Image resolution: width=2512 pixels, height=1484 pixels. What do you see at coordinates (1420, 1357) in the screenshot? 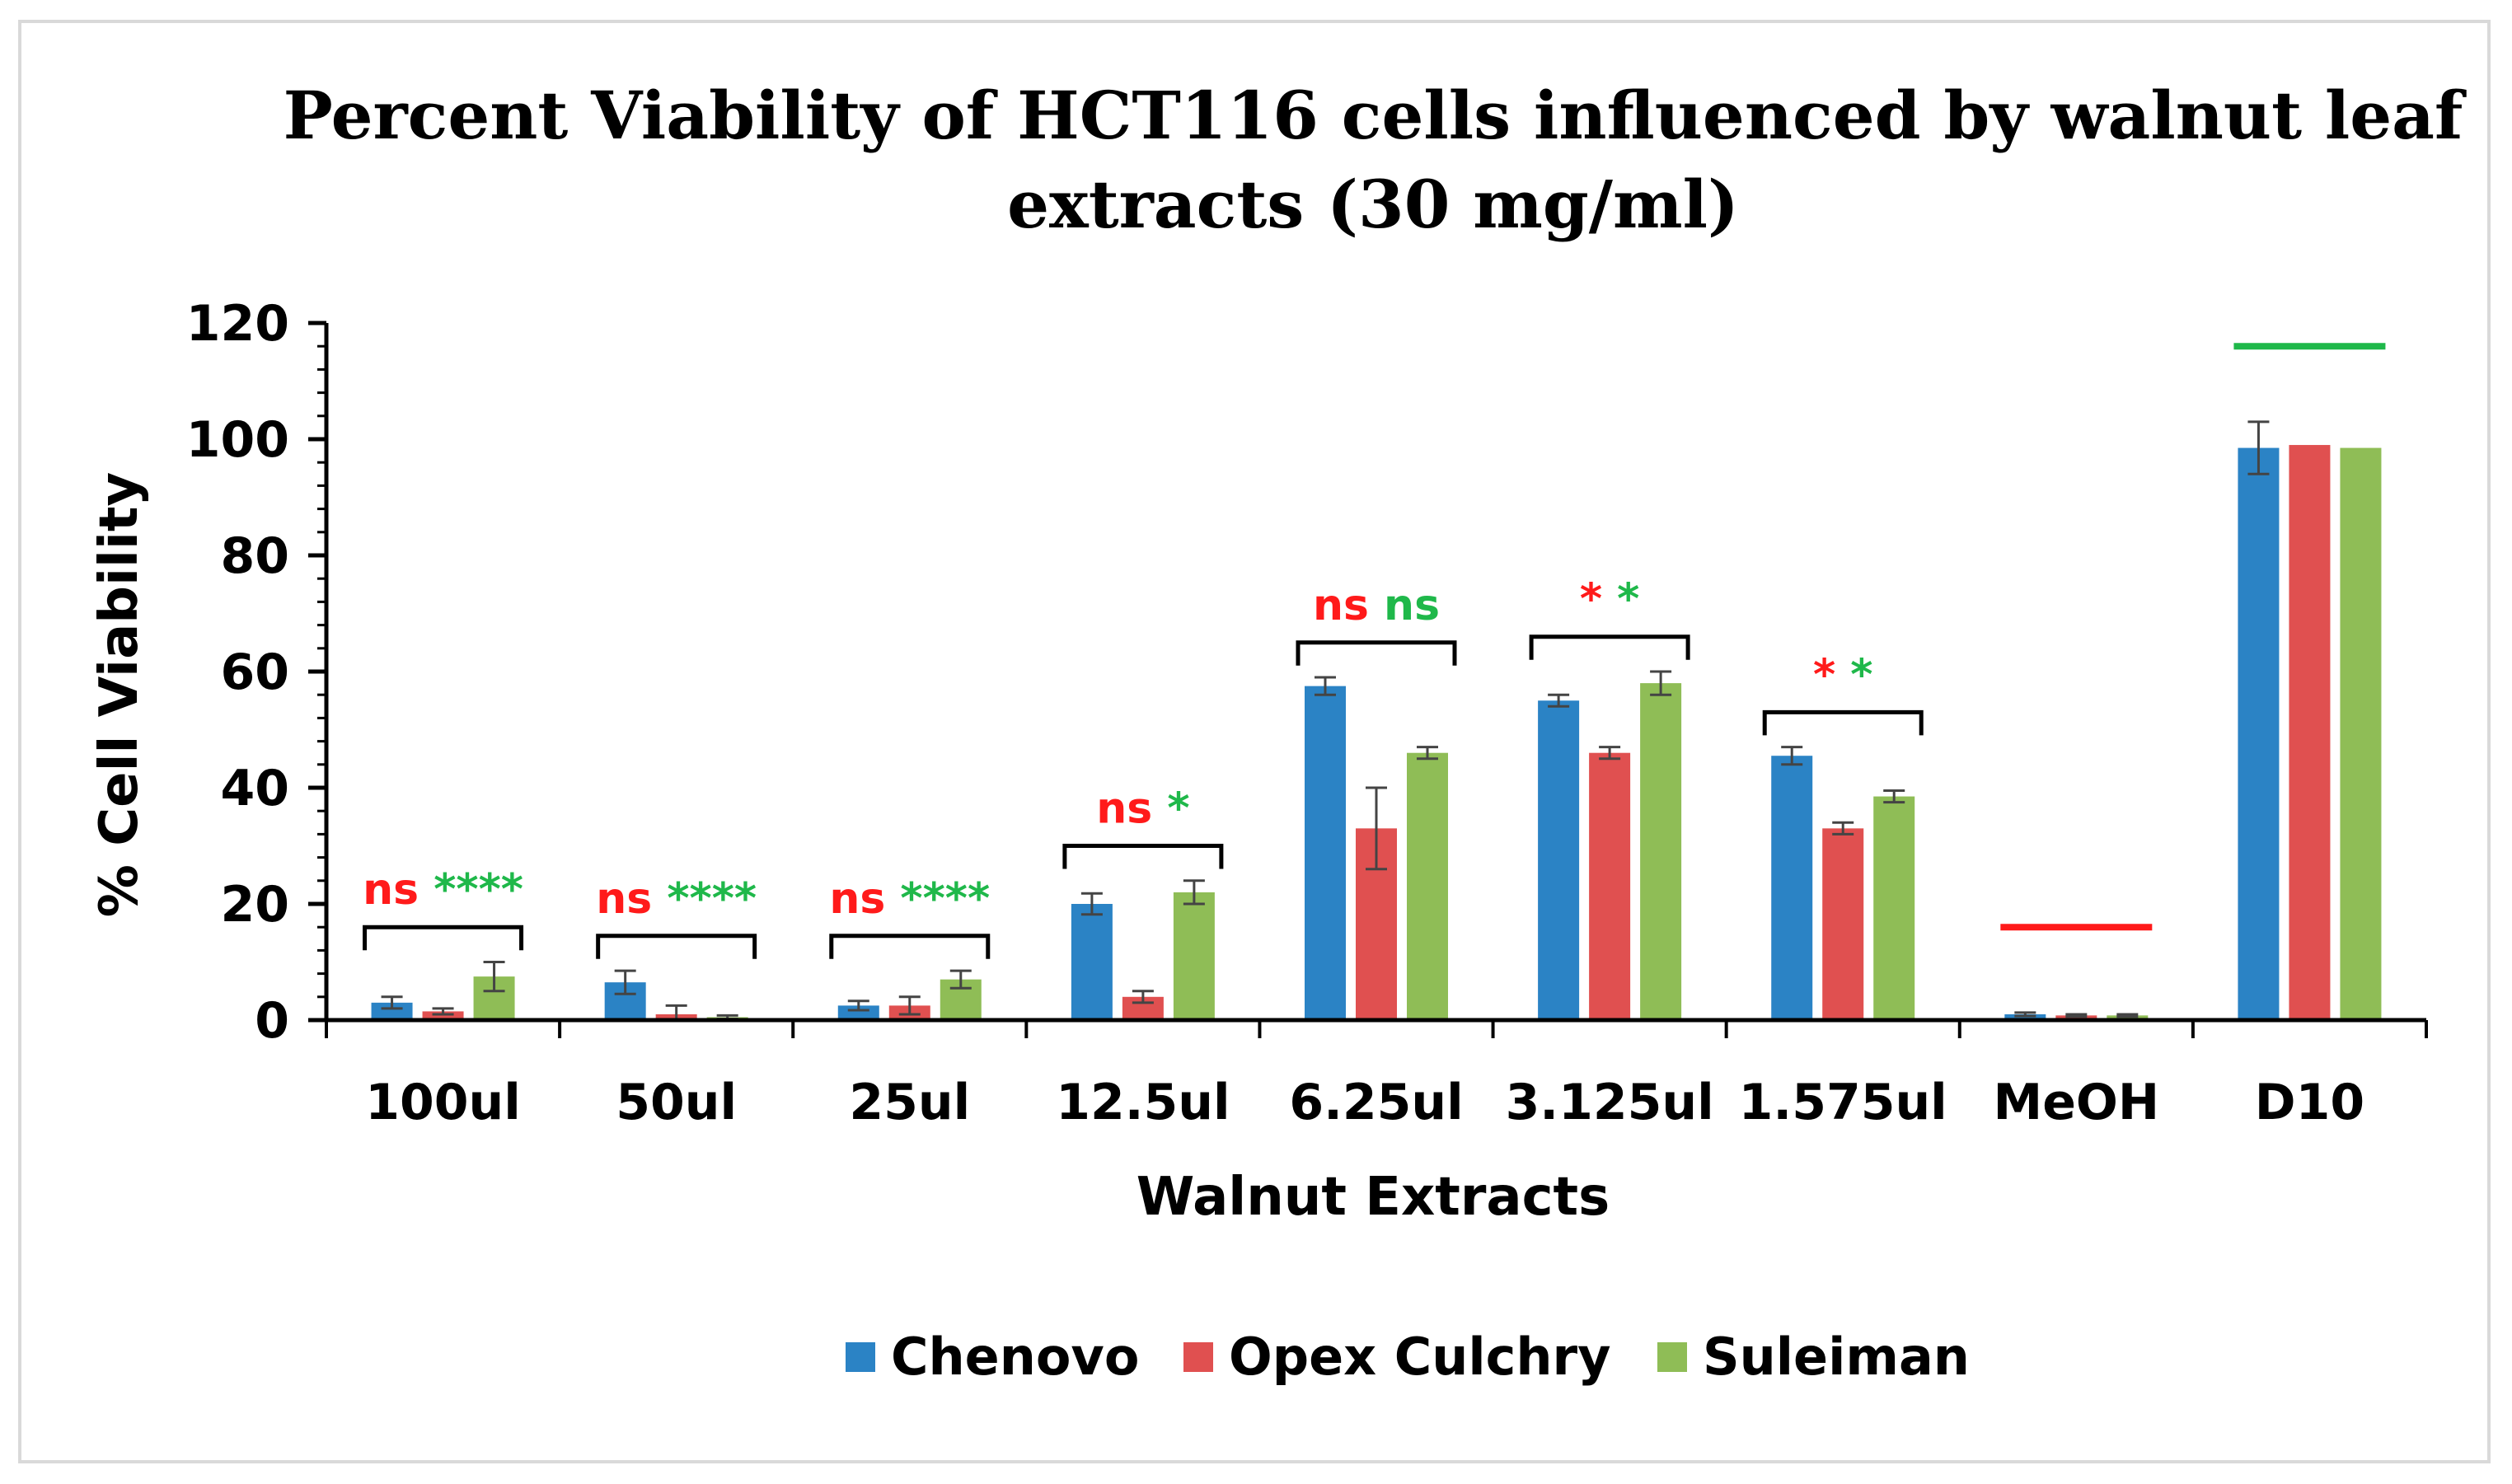
I see `legend-label: Opex Culchry` at bounding box center [1420, 1357].